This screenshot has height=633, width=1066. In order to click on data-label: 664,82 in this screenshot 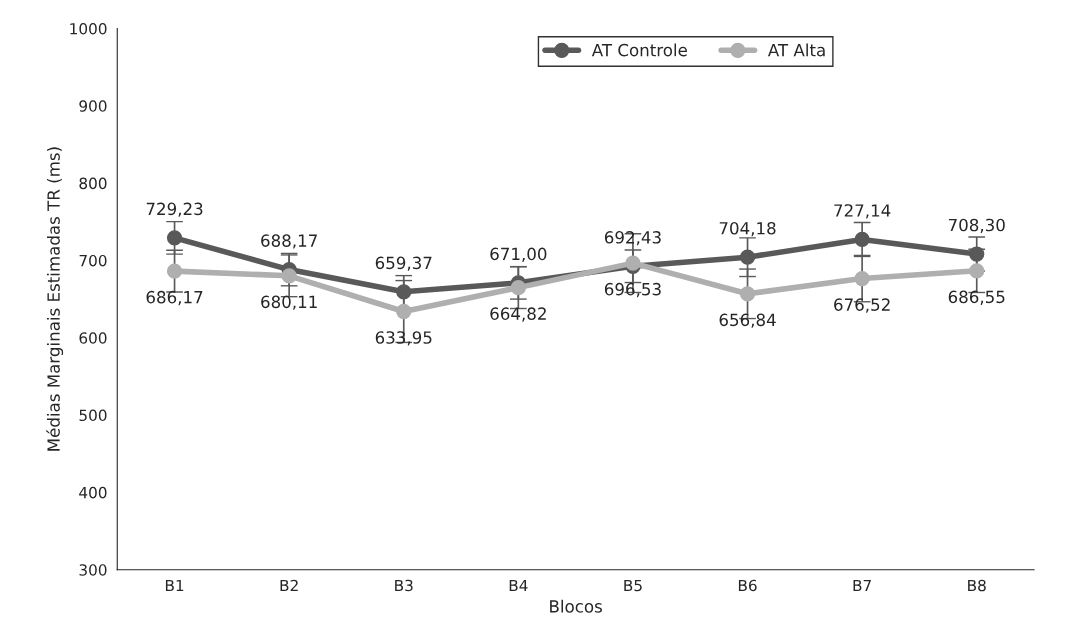, I will do `click(518, 314)`.